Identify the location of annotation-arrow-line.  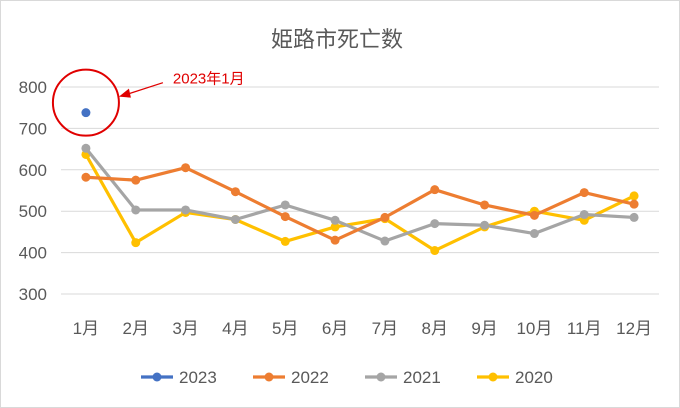
(144, 89).